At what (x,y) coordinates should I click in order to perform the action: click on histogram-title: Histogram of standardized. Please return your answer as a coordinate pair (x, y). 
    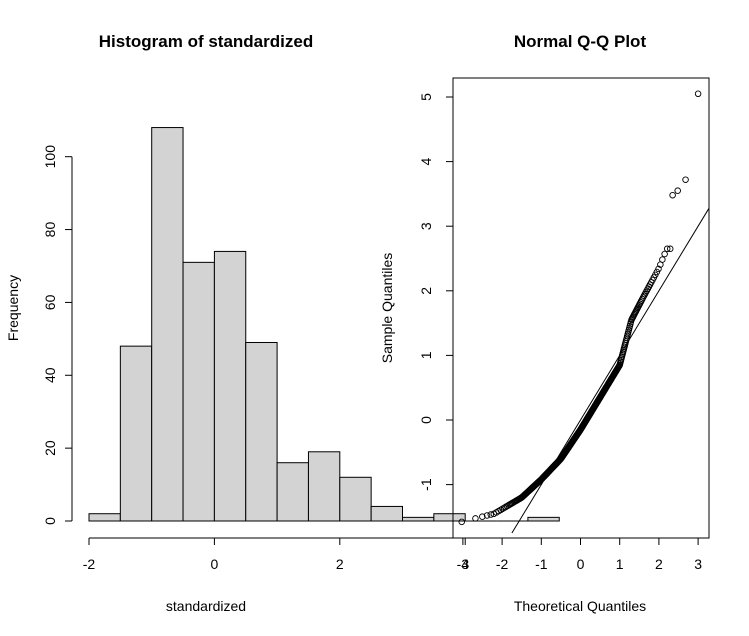
    Looking at the image, I should click on (206, 41).